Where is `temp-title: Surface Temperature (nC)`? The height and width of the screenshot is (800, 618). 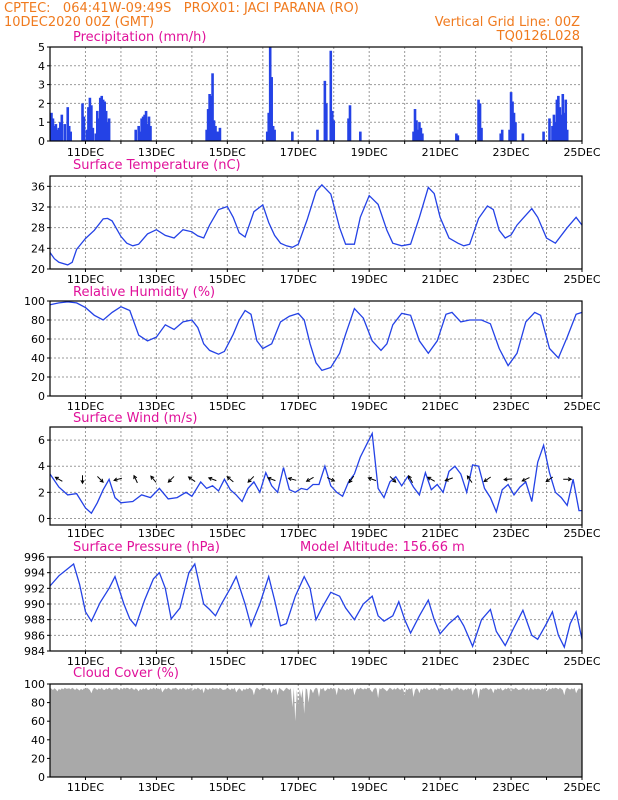 temp-title: Surface Temperature (nC) is located at coordinates (157, 165).